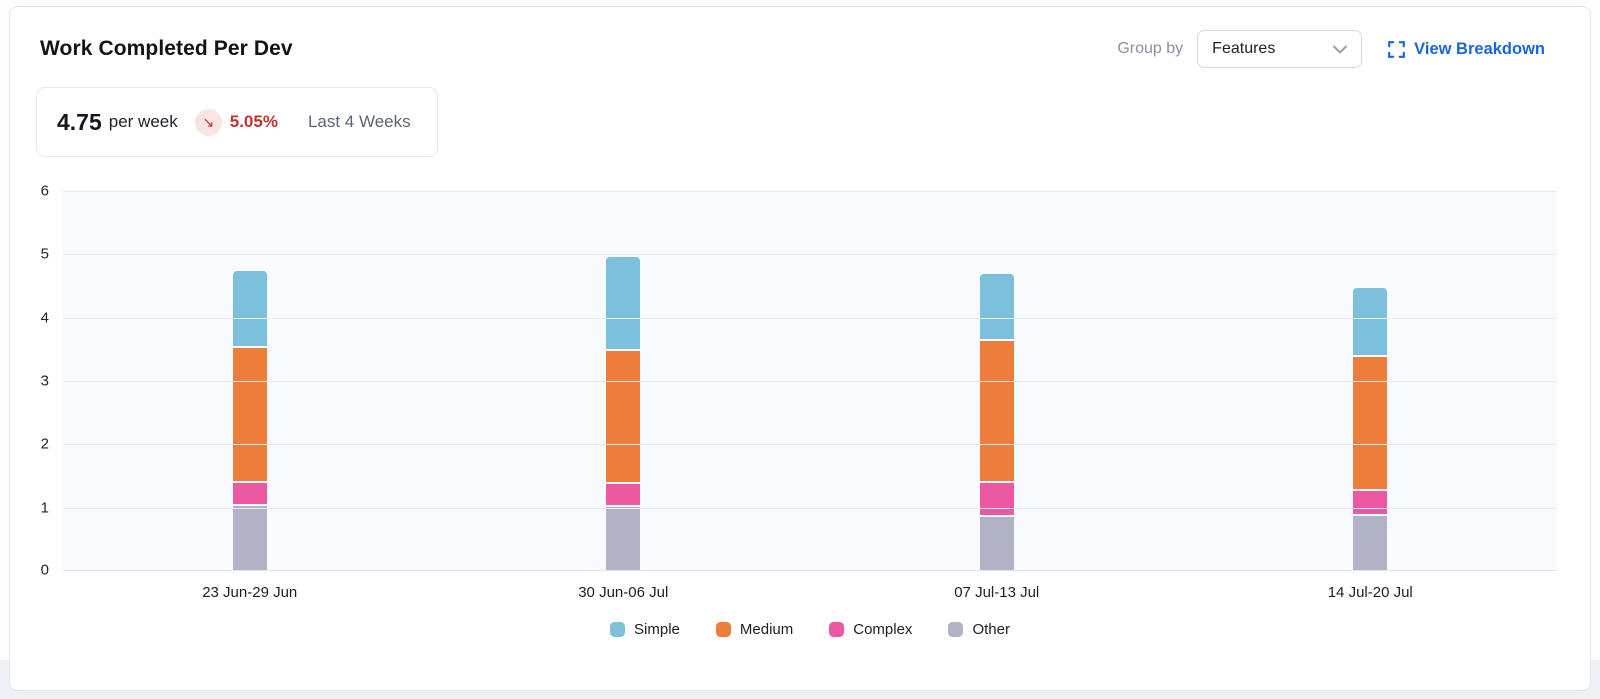 The image size is (1600, 699). What do you see at coordinates (44, 508) in the screenshot?
I see `y-axis-tick-label: 1` at bounding box center [44, 508].